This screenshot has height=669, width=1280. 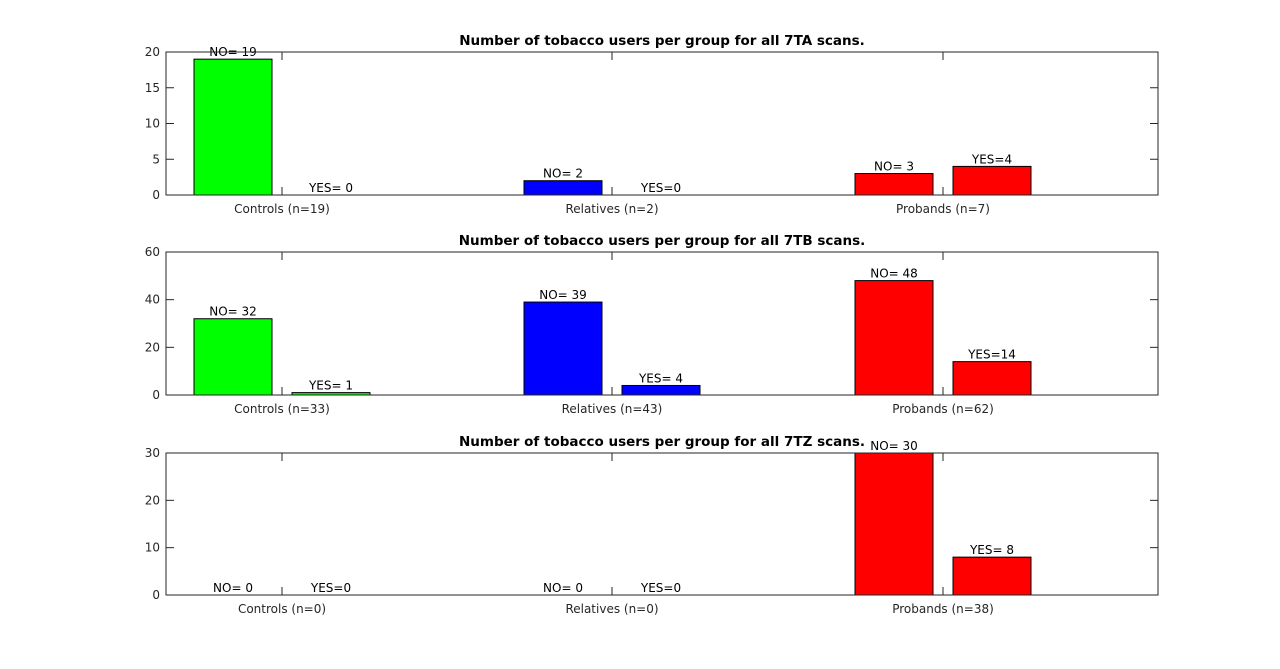 What do you see at coordinates (233, 312) in the screenshot?
I see `bar-data-label: NO= 32` at bounding box center [233, 312].